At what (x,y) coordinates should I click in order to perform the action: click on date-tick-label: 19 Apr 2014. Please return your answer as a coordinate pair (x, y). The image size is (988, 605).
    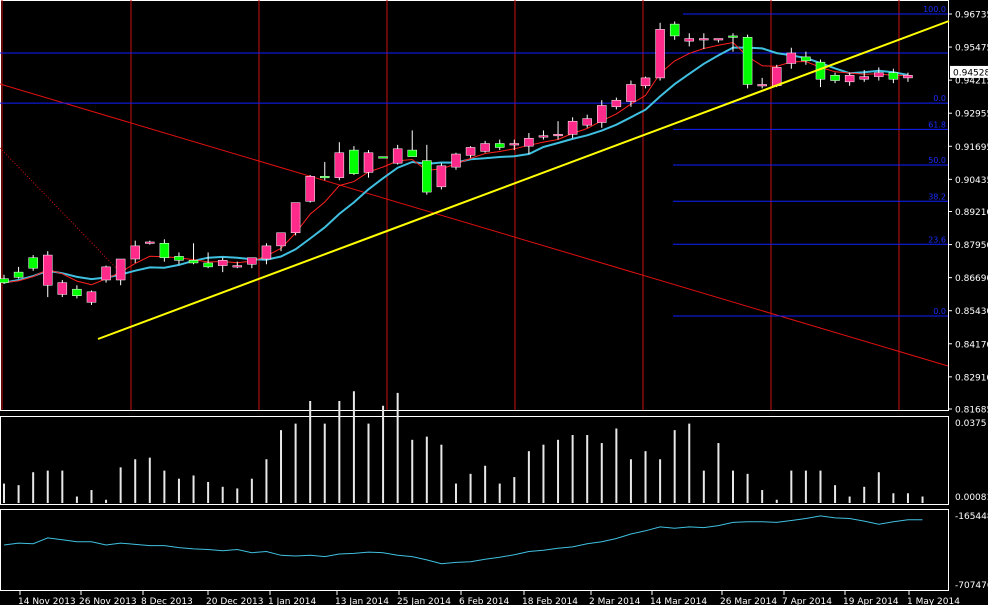
    Looking at the image, I should click on (871, 601).